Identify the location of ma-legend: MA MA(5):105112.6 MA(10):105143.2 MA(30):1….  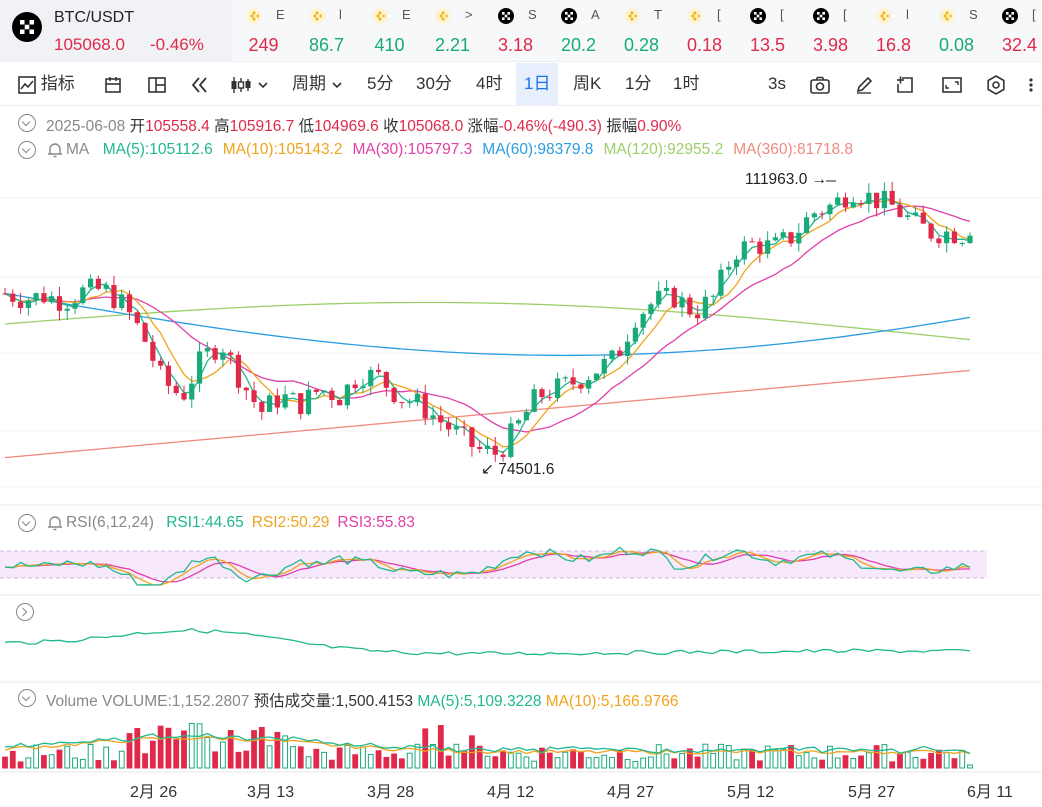
(459, 150).